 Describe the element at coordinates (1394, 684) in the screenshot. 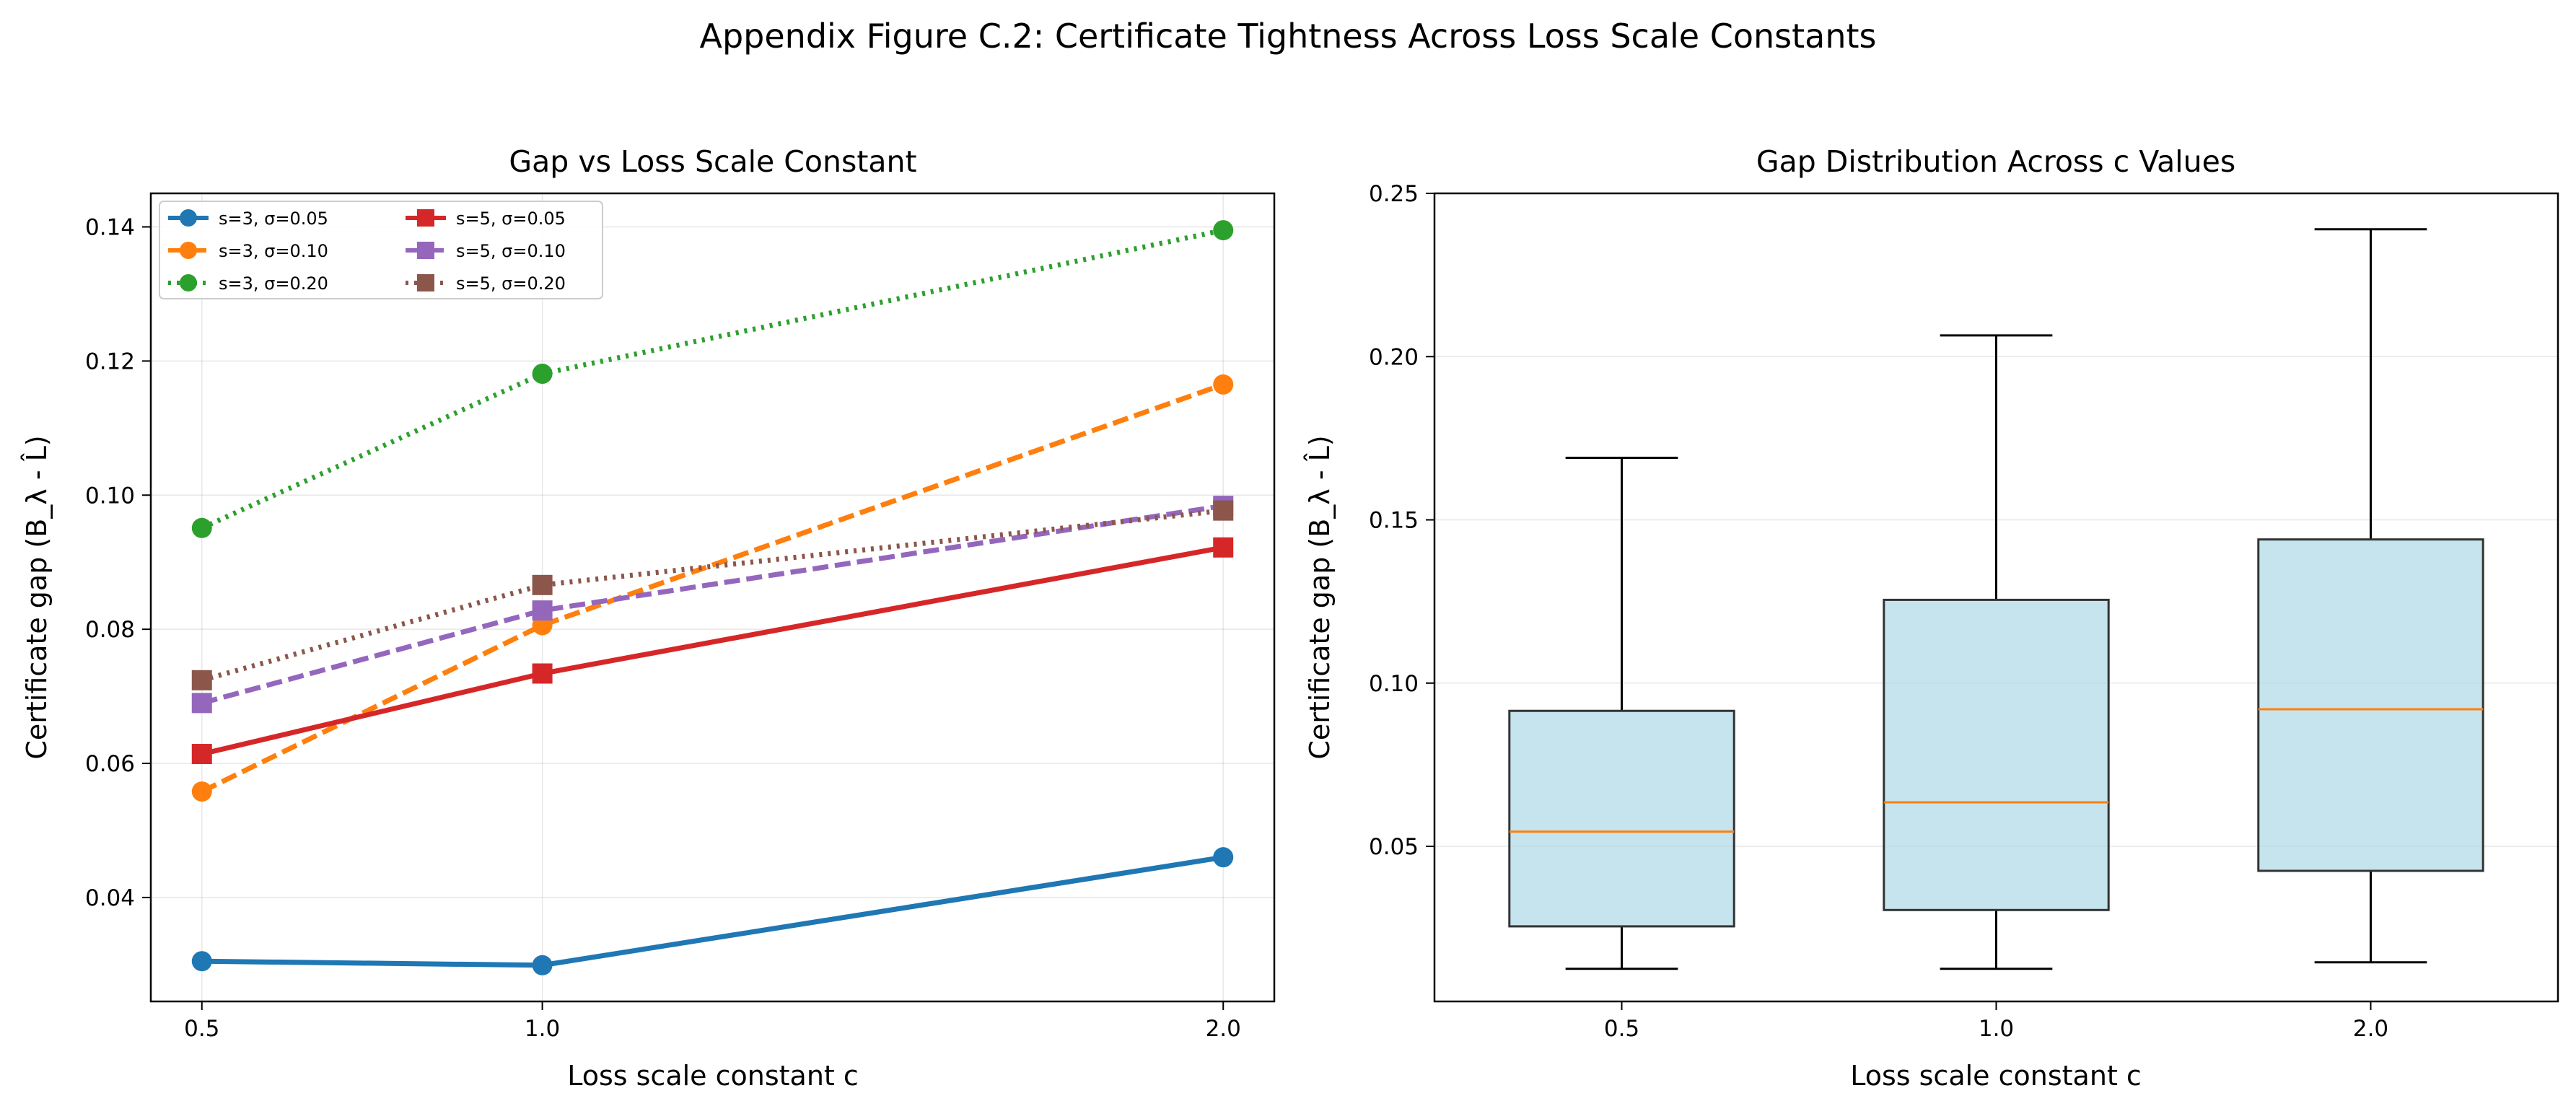

I see `box-chart-y-tick-label: 0.10` at that location.